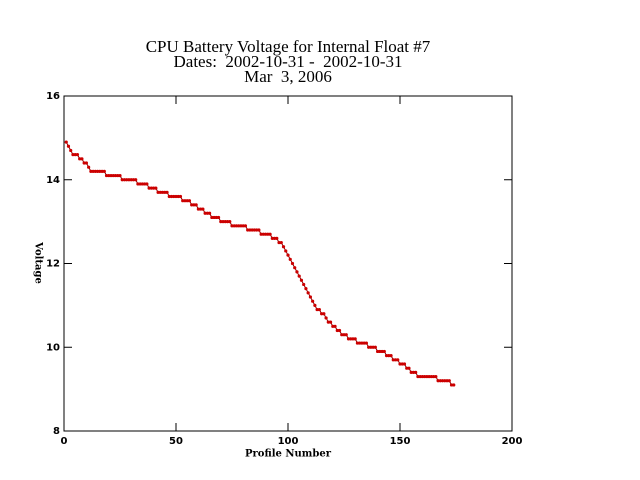  I want to click on y-tick-label: 16, so click(53, 96).